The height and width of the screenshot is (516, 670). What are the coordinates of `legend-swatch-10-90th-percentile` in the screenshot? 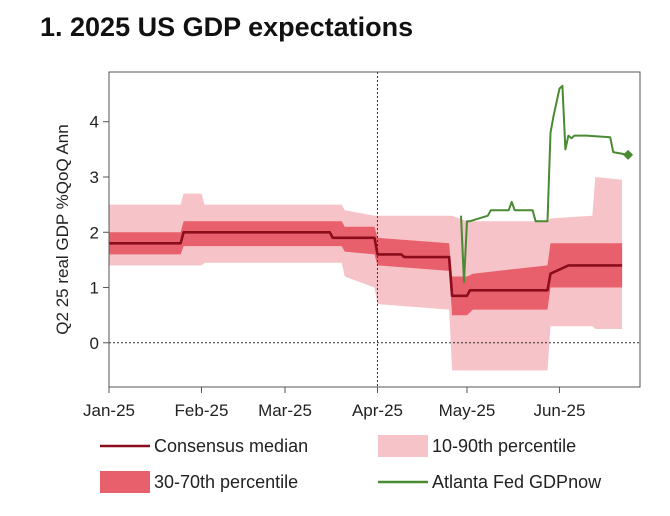 It's located at (403, 446).